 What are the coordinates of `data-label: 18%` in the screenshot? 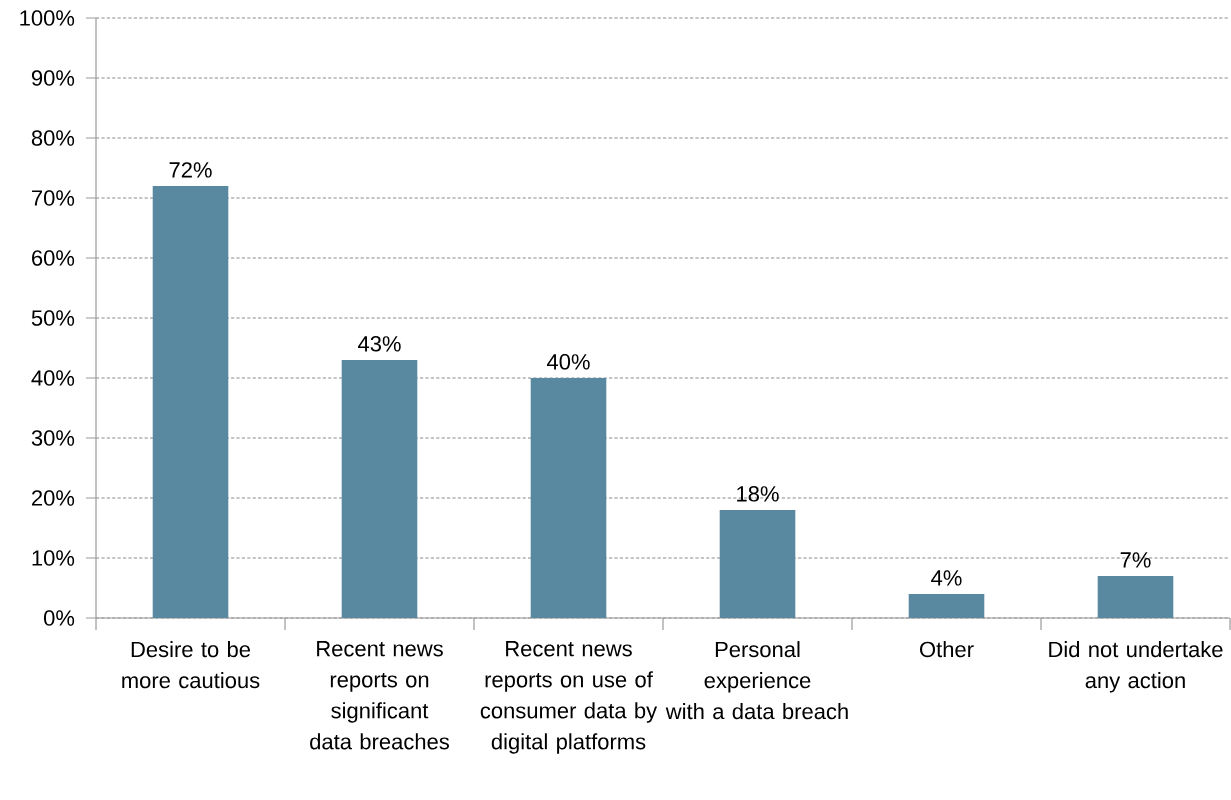 It's located at (758, 494).